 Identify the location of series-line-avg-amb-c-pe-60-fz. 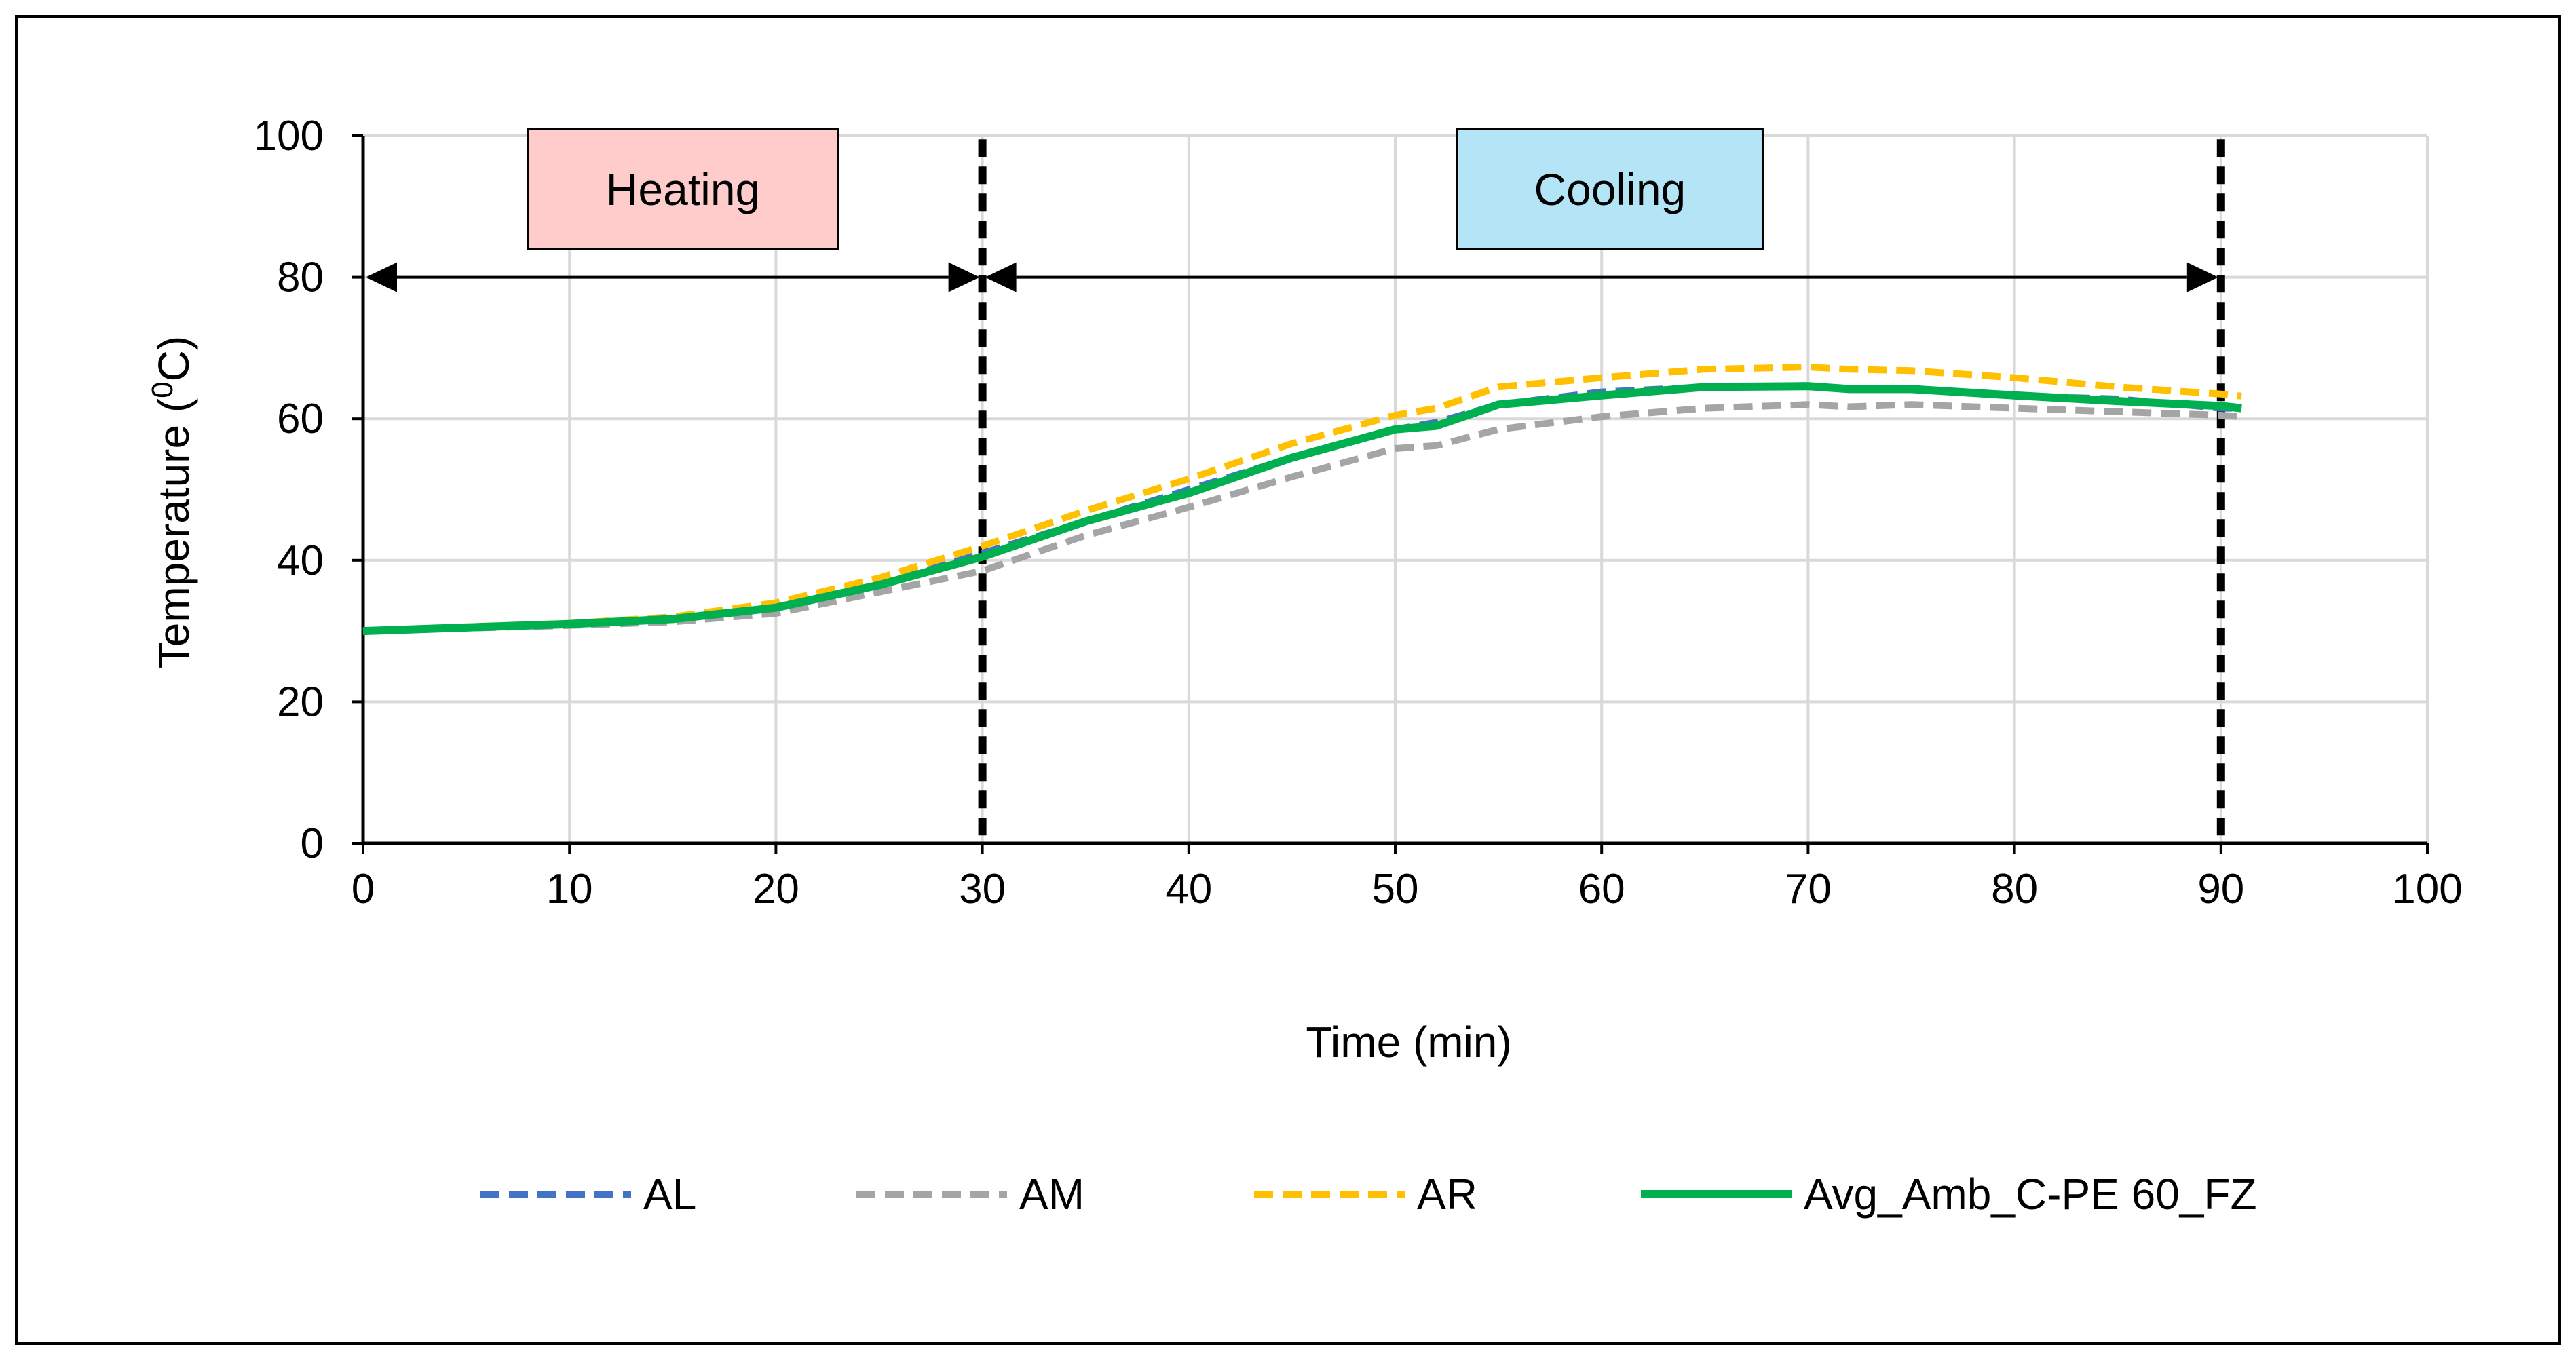
(1302, 509).